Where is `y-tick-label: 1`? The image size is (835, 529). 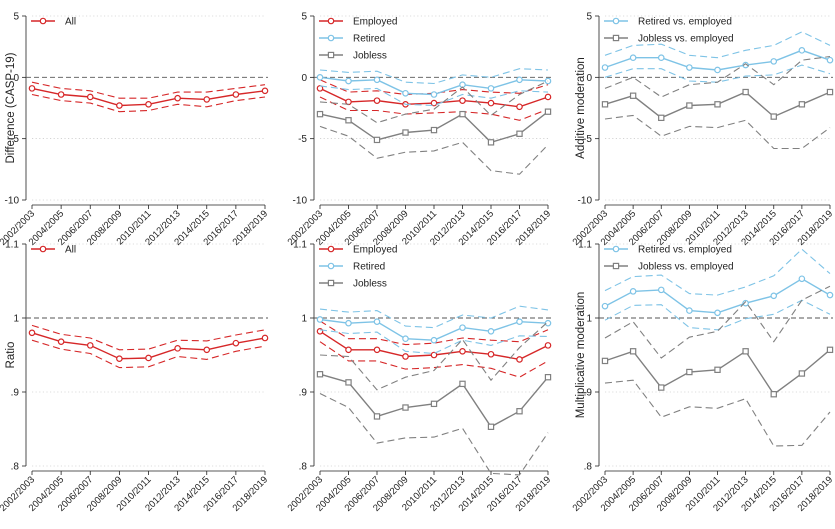
y-tick-label: 1 is located at coordinates (304, 319).